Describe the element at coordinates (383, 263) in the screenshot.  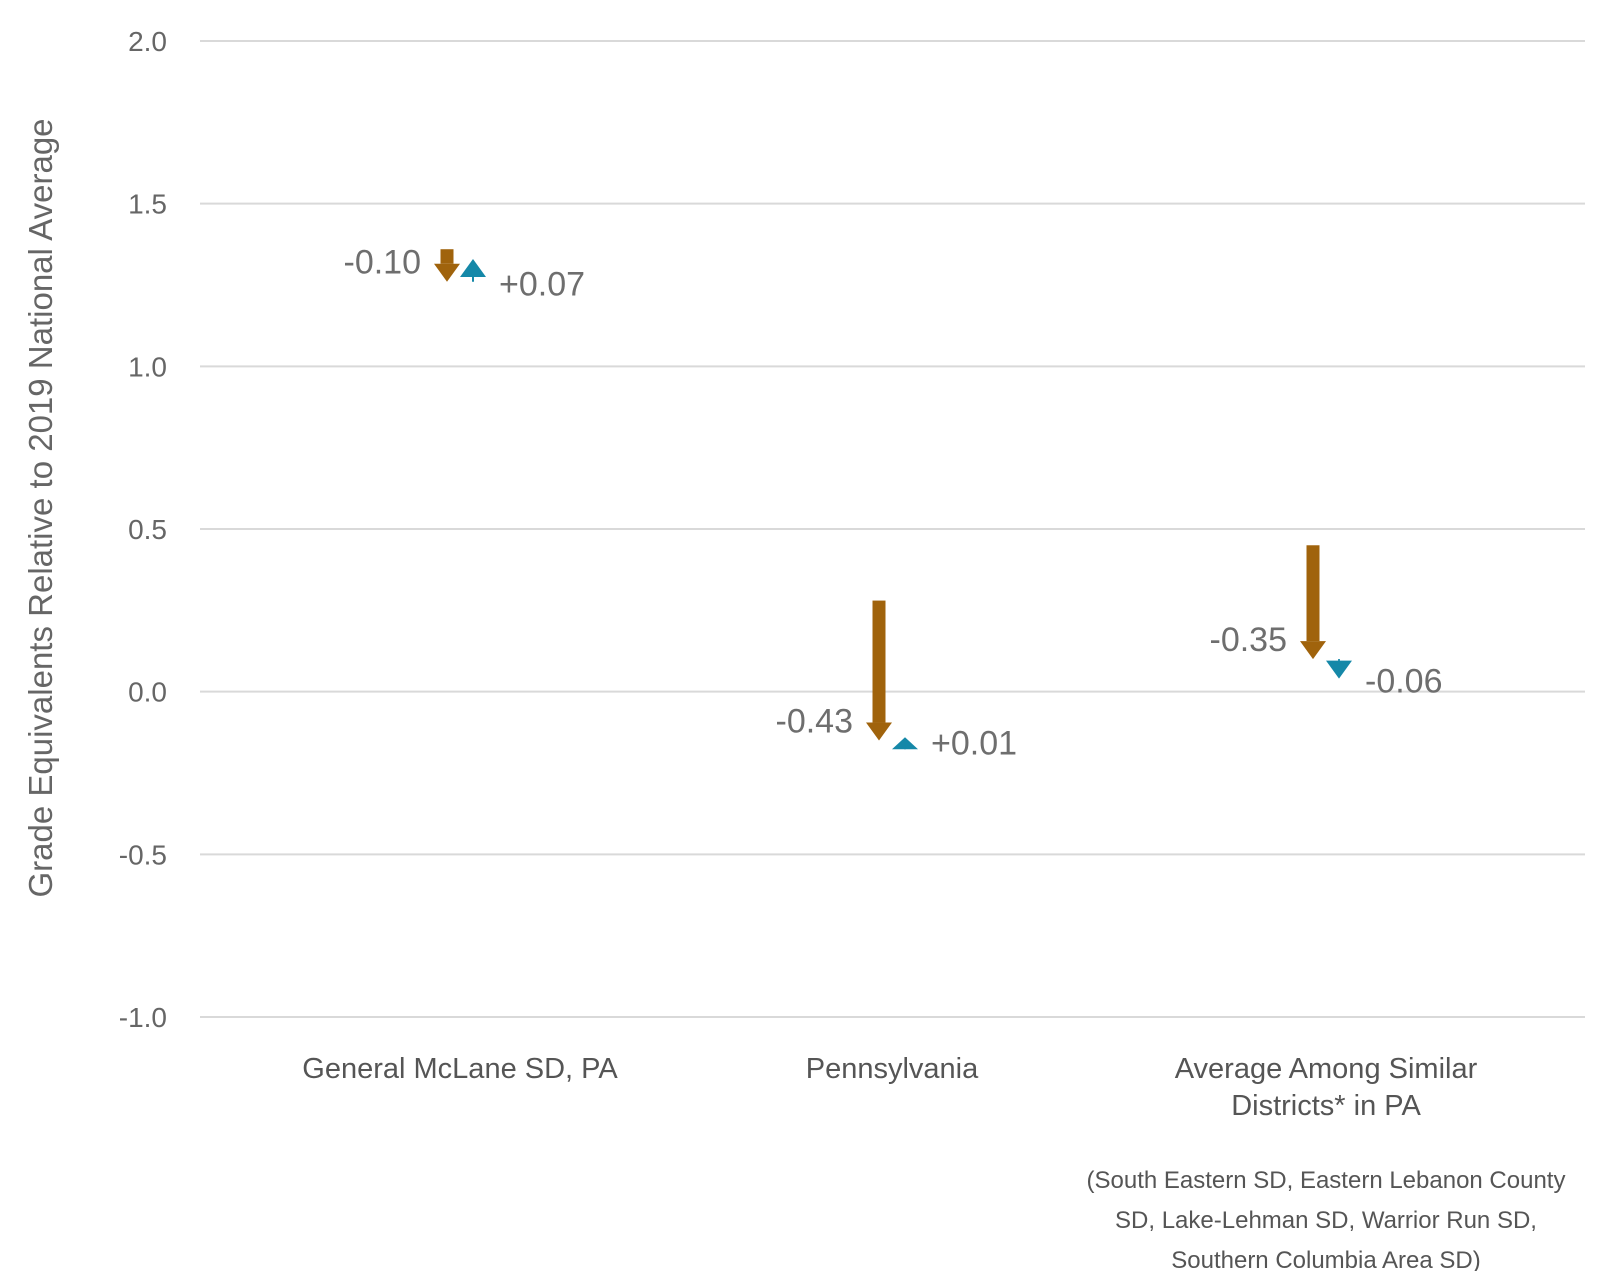
I see `change-value-label: -0.10` at that location.